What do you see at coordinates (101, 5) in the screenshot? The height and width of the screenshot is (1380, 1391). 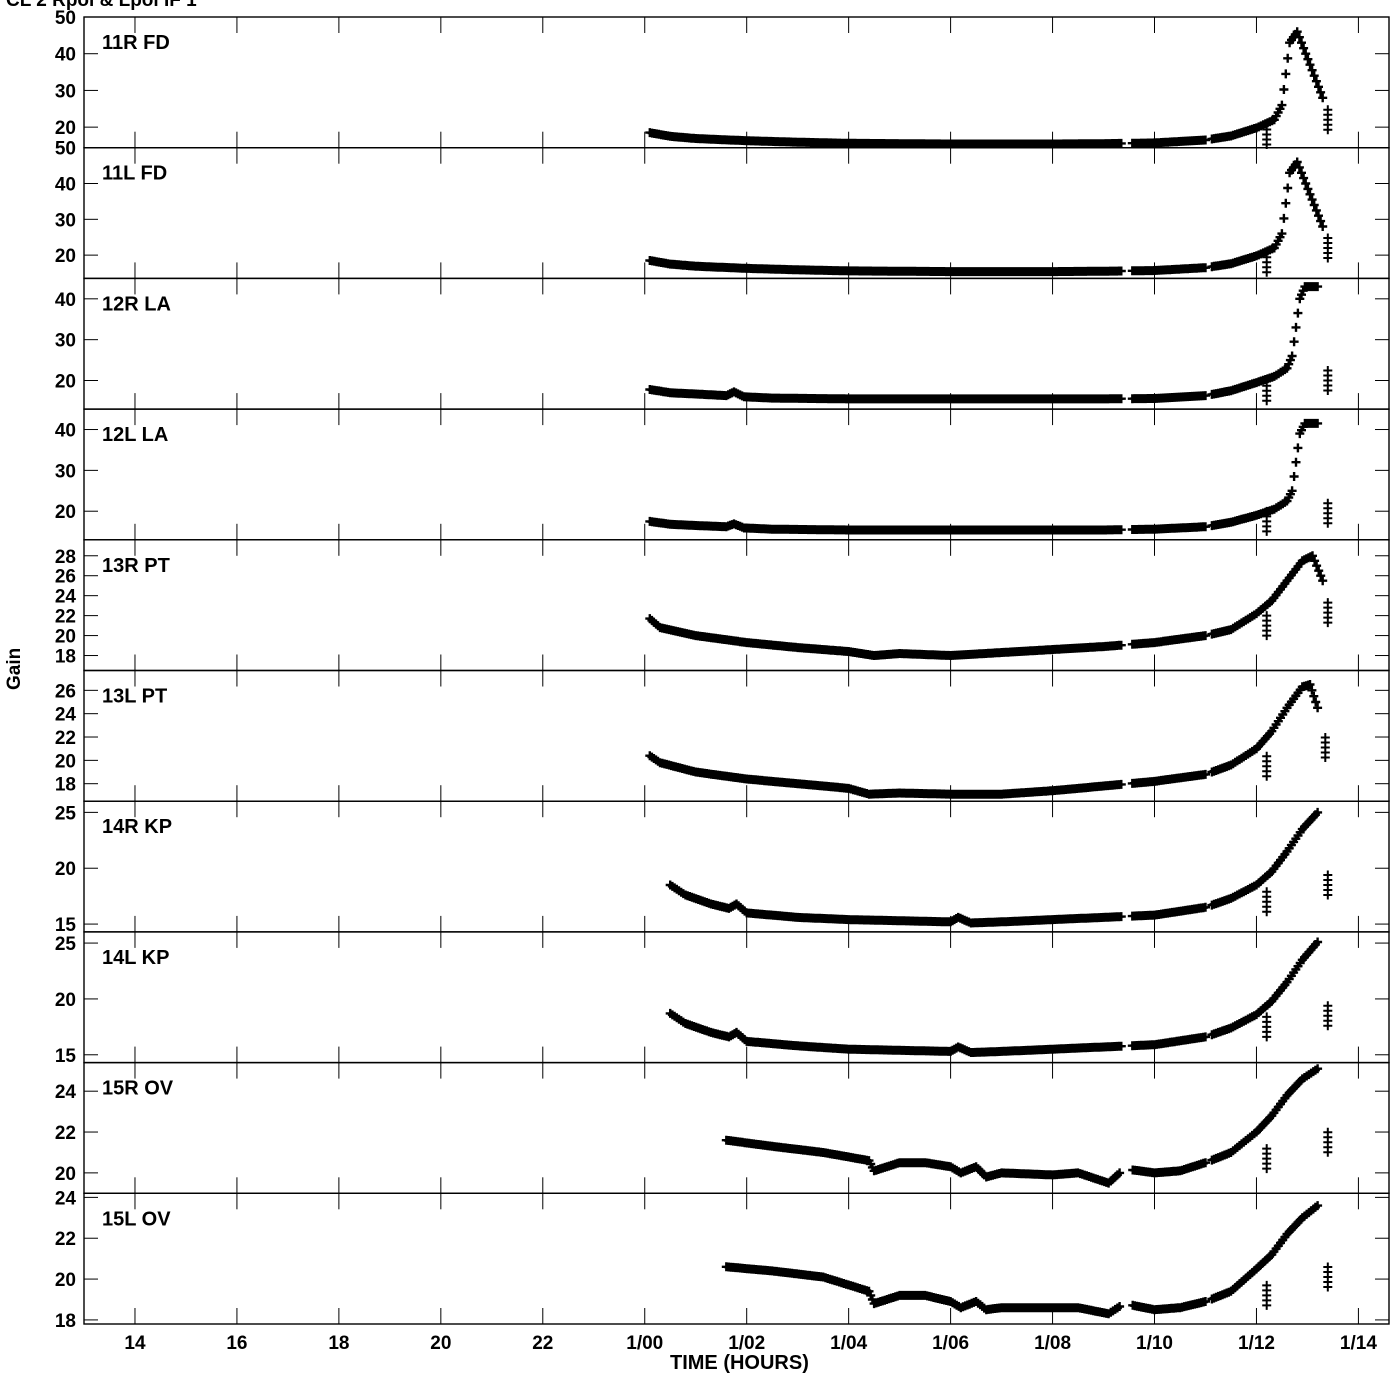 I see `chart-title: CL 2 Rpol & Lpol IF 1` at bounding box center [101, 5].